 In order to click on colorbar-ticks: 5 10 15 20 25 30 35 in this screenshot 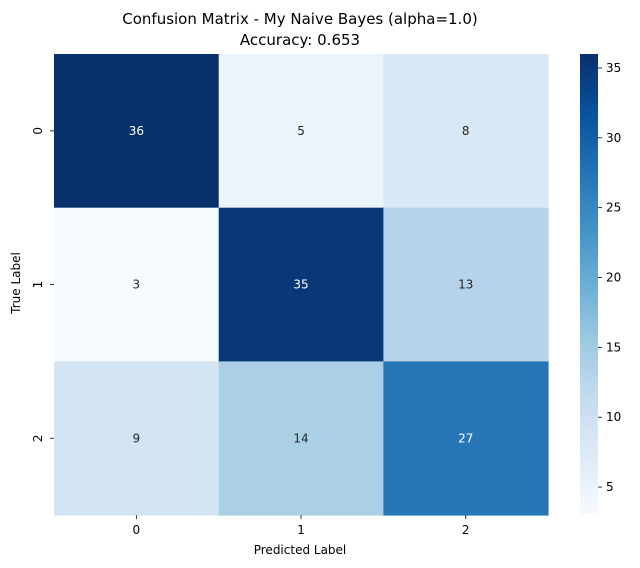, I will do `click(609, 277)`.